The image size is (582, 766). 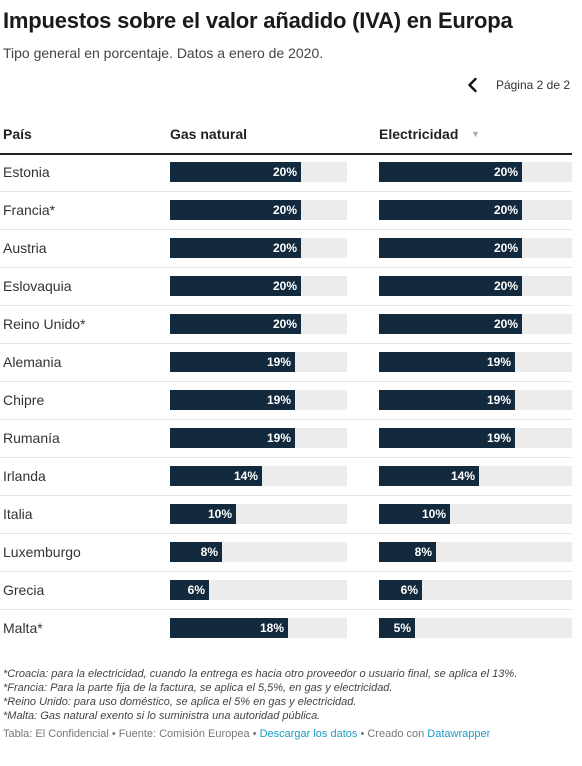 I want to click on table-row: Irlanda 14% 14%, so click(x=286, y=476).